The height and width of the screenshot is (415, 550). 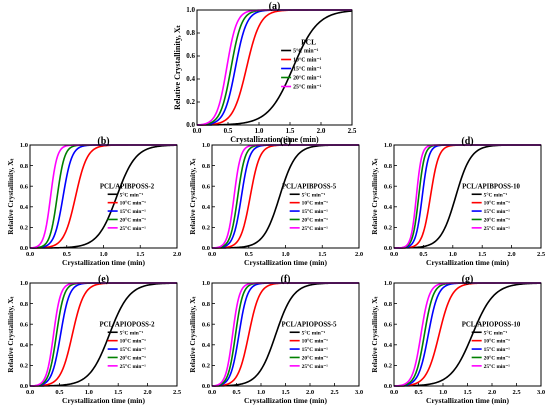 I want to click on sample-label: PCL/APIOPOSS-2, so click(x=127, y=324).